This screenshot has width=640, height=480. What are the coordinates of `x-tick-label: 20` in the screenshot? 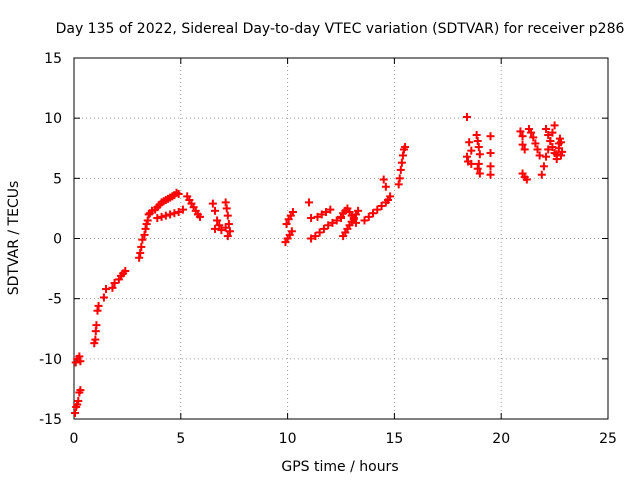 It's located at (501, 439).